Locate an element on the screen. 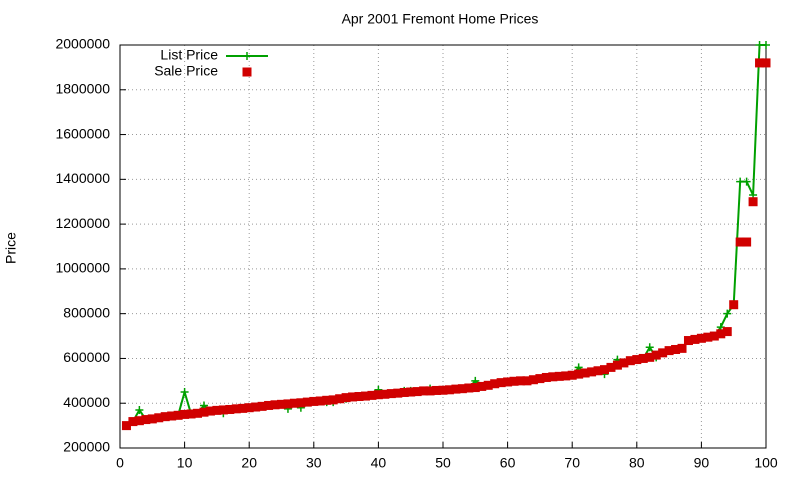 The width and height of the screenshot is (800, 480). x-tick-label: 0 is located at coordinates (120, 463).